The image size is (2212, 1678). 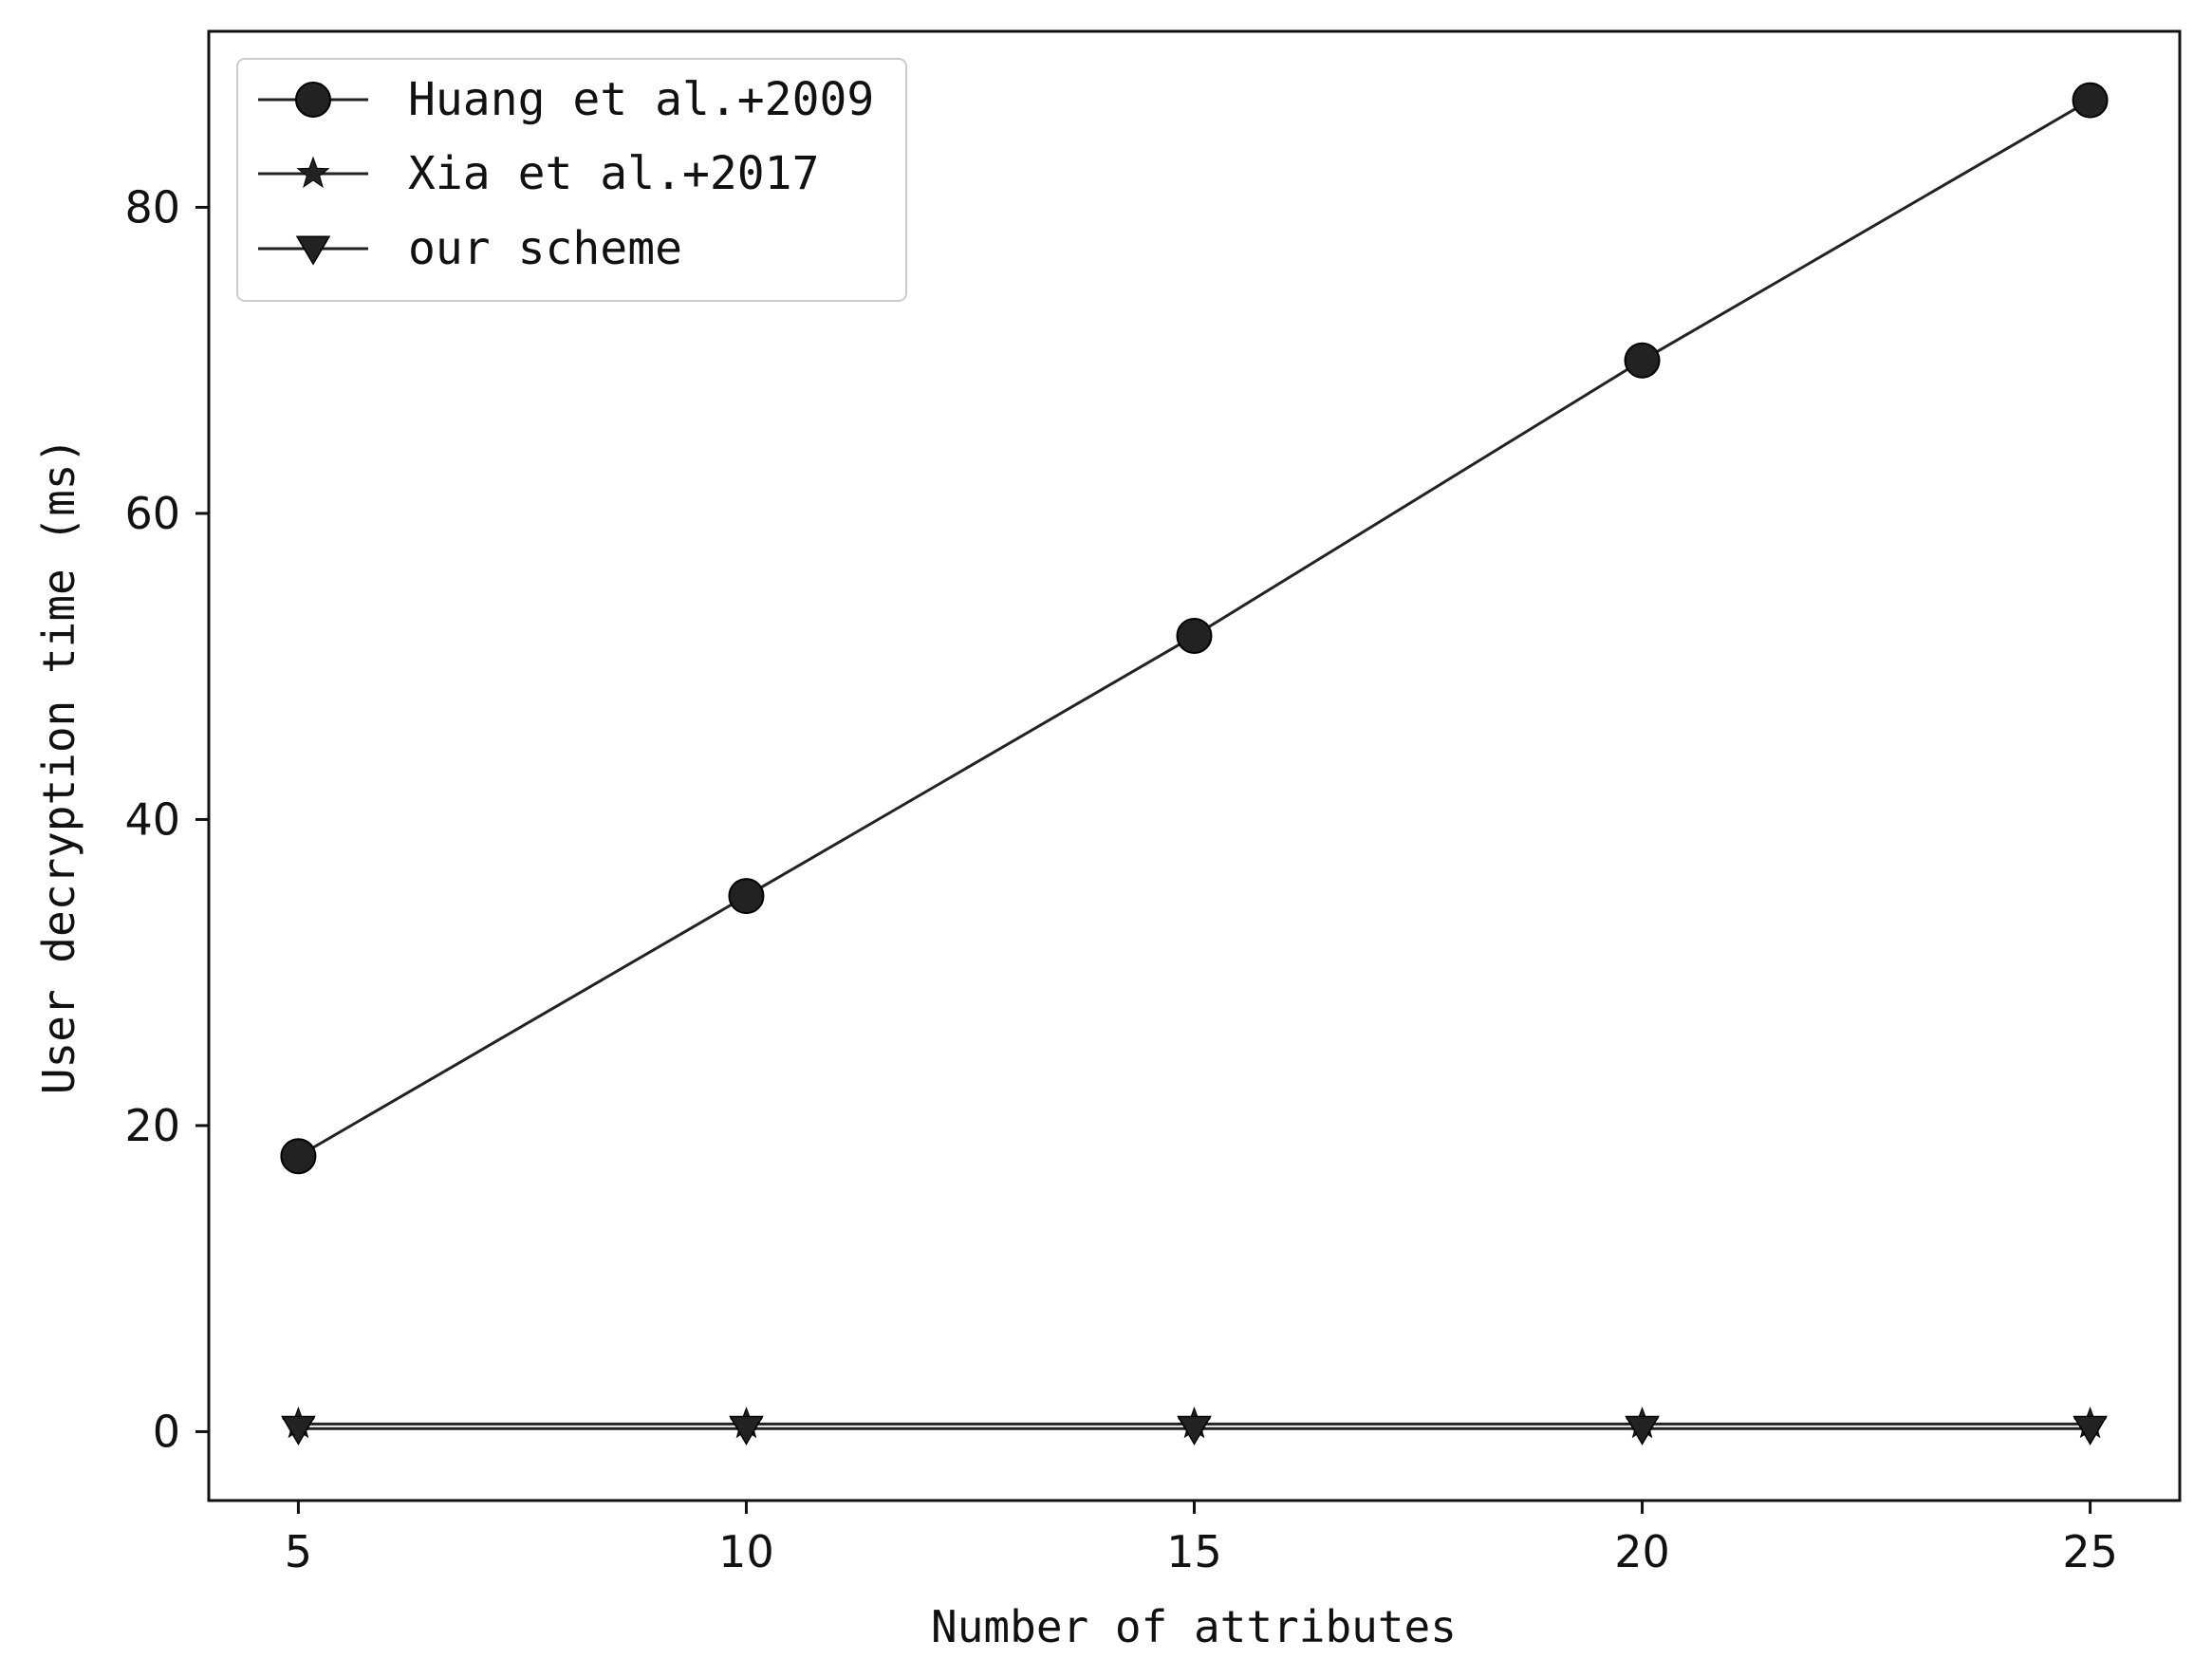 I want to click on legend-item: our scheme, so click(x=470, y=249).